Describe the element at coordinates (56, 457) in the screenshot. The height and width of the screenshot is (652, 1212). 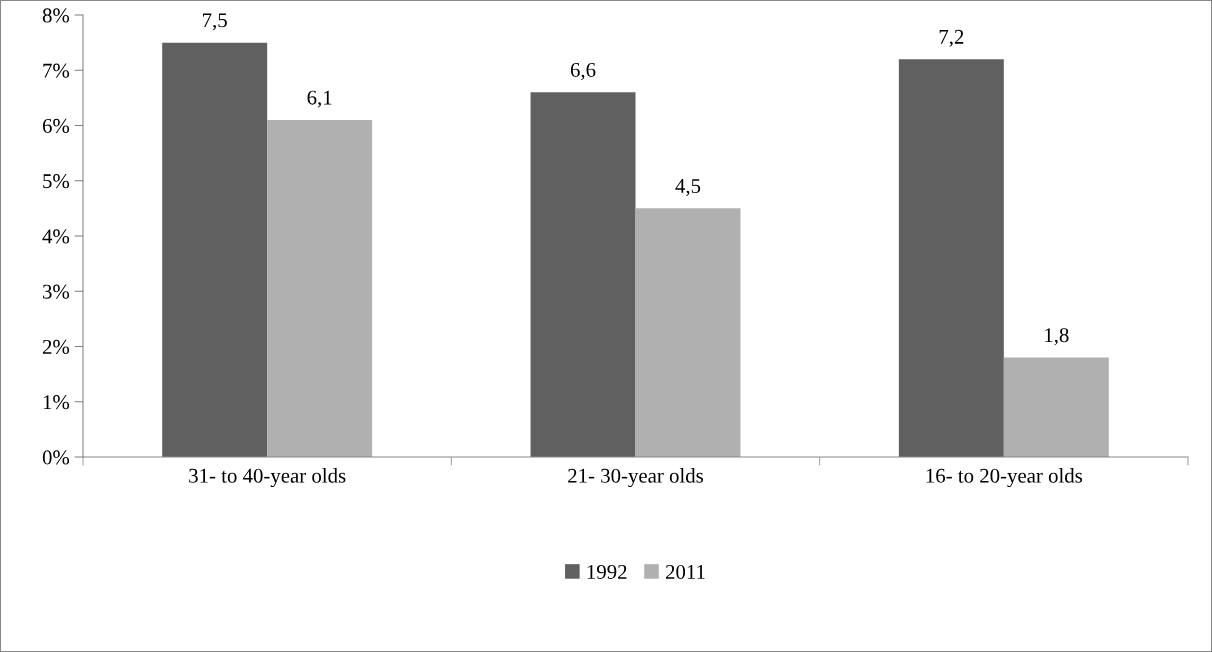
I see `y-tick-label: 0%` at that location.